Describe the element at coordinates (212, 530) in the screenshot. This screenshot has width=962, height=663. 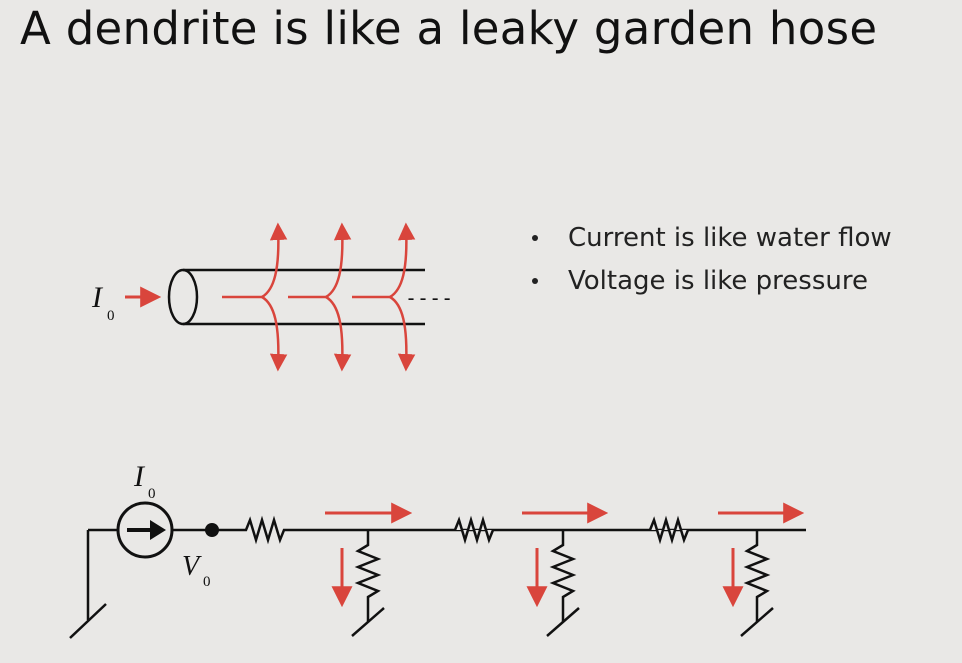
I see `node-v0` at that location.